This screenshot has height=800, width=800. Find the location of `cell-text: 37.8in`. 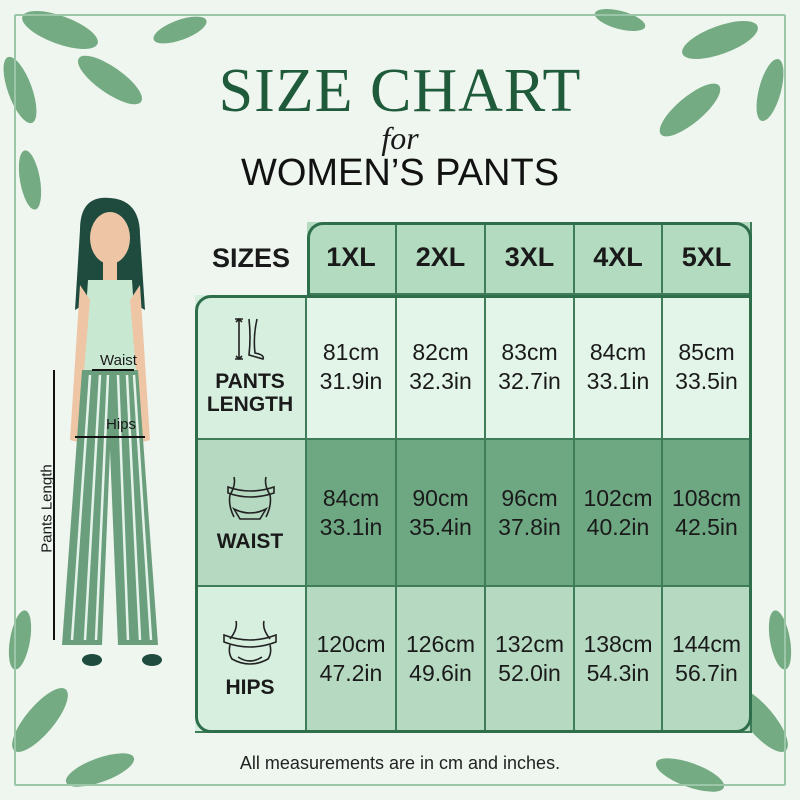

cell-text: 37.8in is located at coordinates (529, 526).